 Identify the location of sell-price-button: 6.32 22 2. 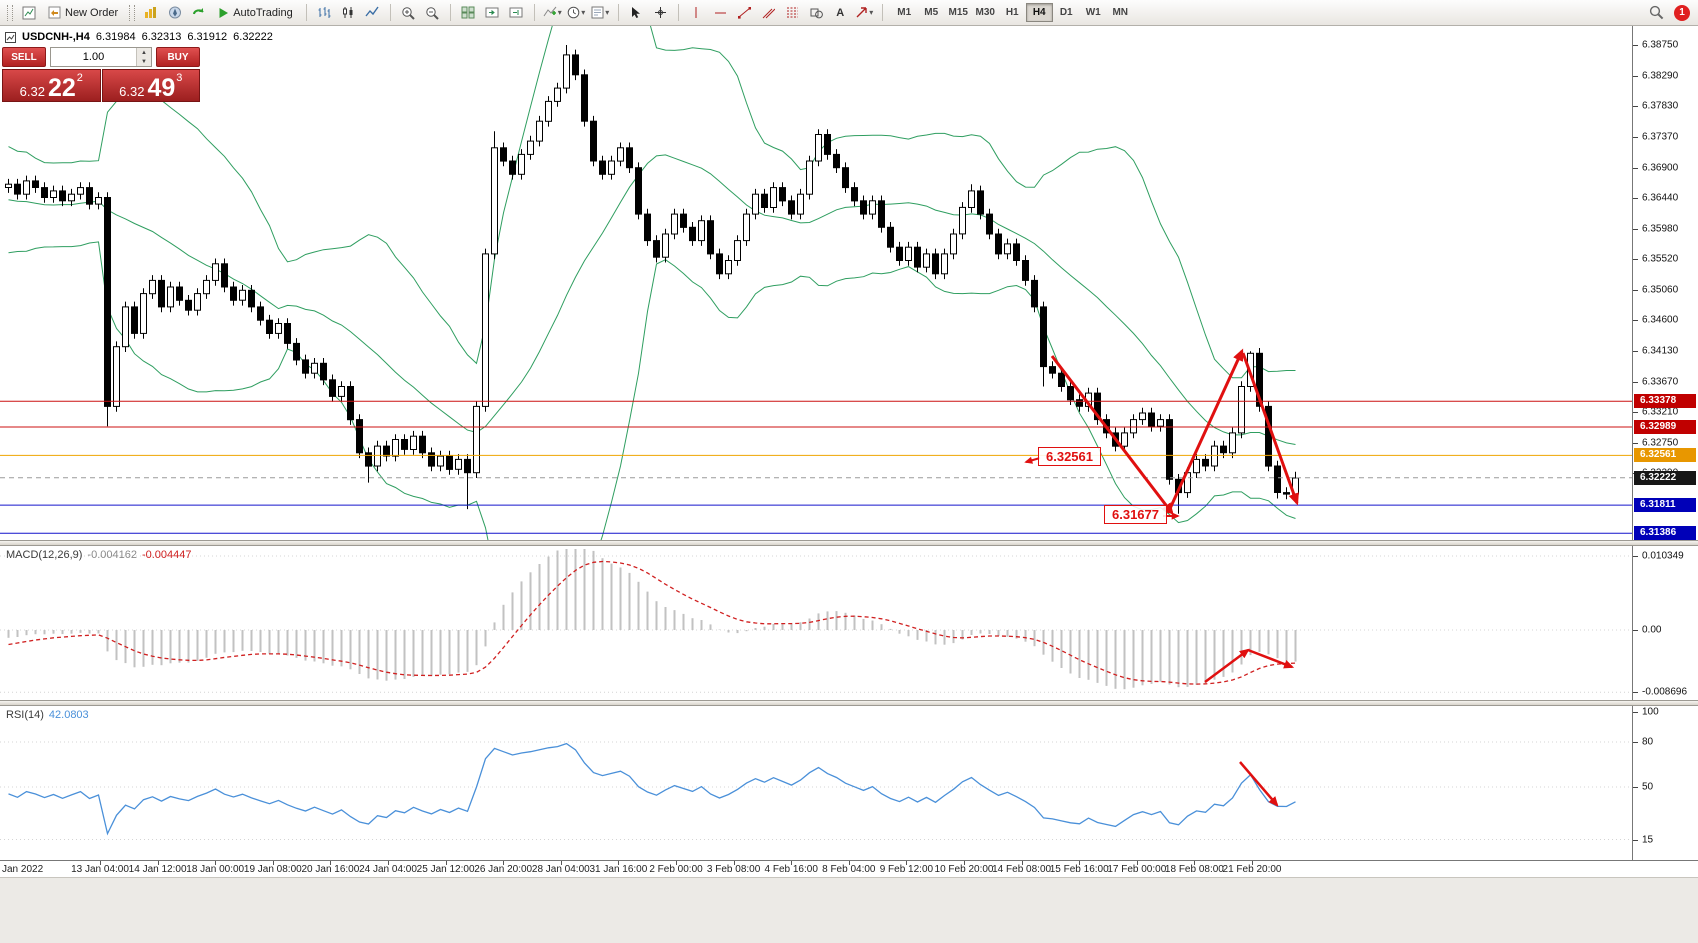
(51, 85).